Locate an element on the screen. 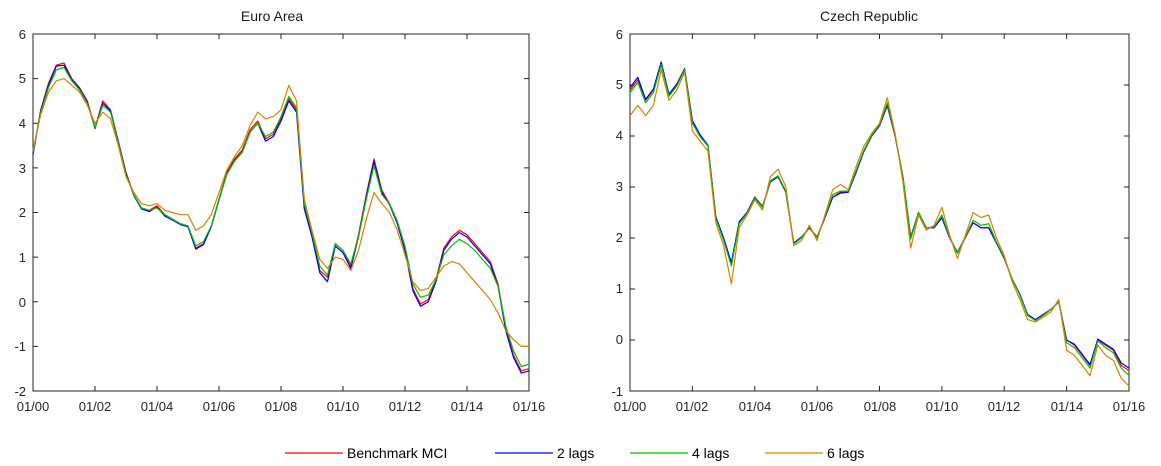 The width and height of the screenshot is (1161, 466). legend-entry-2-lags: 2 lags is located at coordinates (544, 453).